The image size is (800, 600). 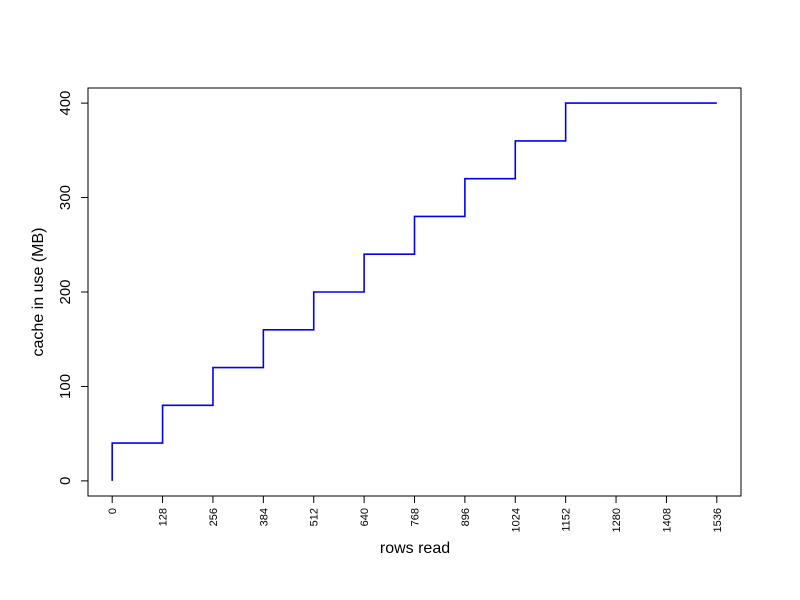 What do you see at coordinates (38, 292) in the screenshot?
I see `y-axis-label: cache in use (MB)` at bounding box center [38, 292].